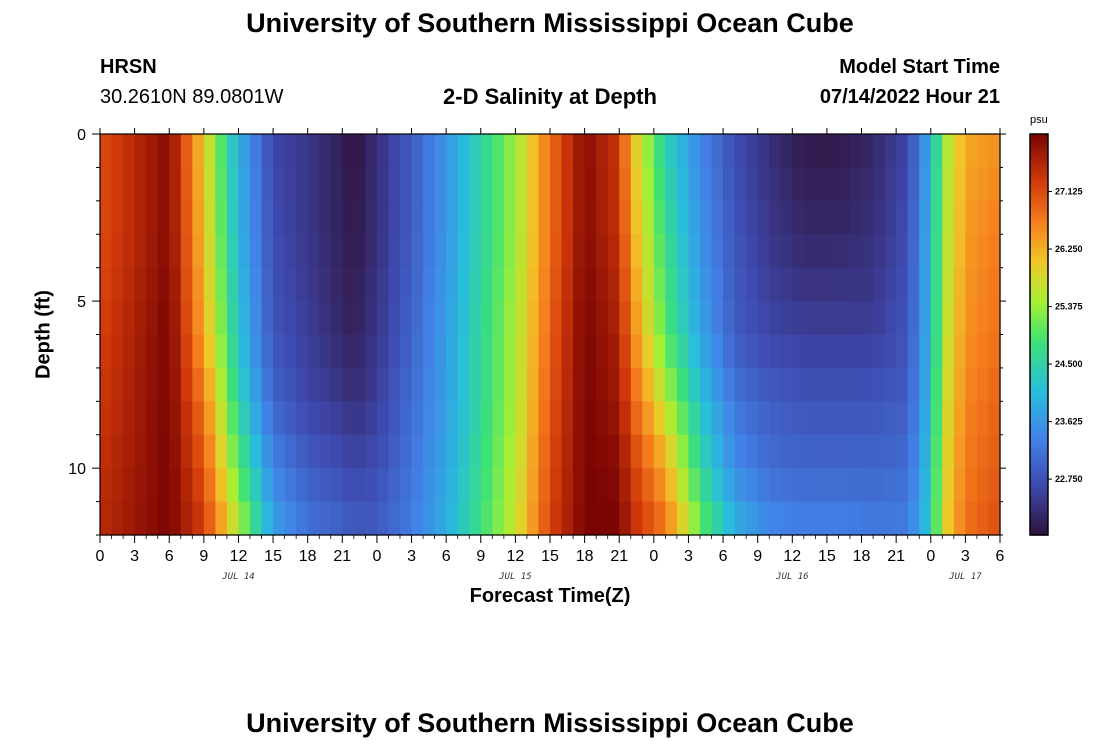 The width and height of the screenshot is (1100, 750). Describe the element at coordinates (757, 556) in the screenshot. I see `x-tick-label: 9` at that location.